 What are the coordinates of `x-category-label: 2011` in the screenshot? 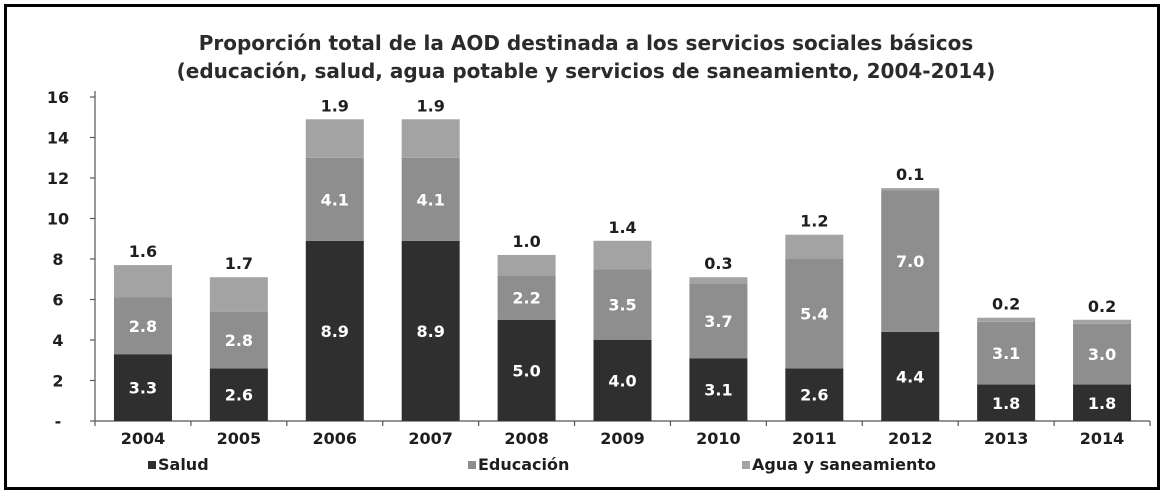 It's located at (814, 438).